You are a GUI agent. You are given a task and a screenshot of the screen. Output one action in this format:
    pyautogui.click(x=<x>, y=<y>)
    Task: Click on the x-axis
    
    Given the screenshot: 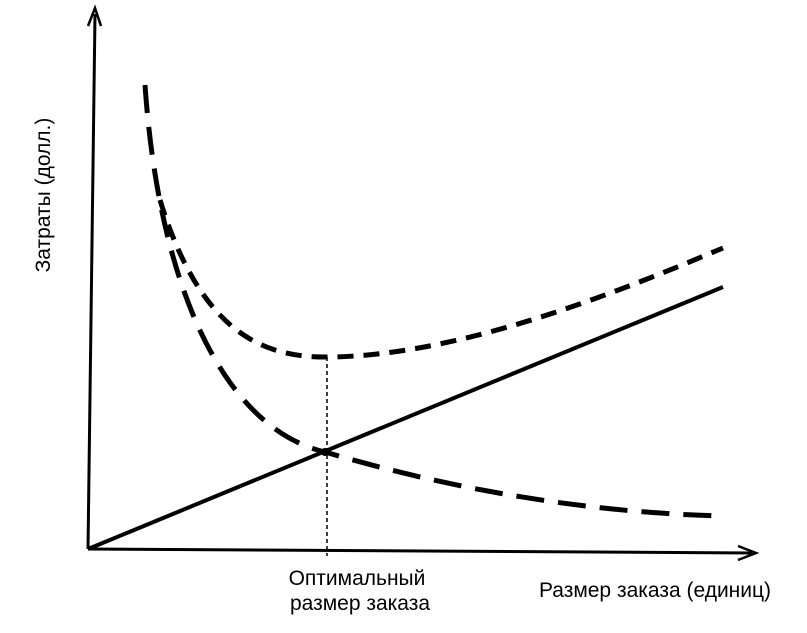 What is the action you would take?
    pyautogui.click(x=420, y=551)
    